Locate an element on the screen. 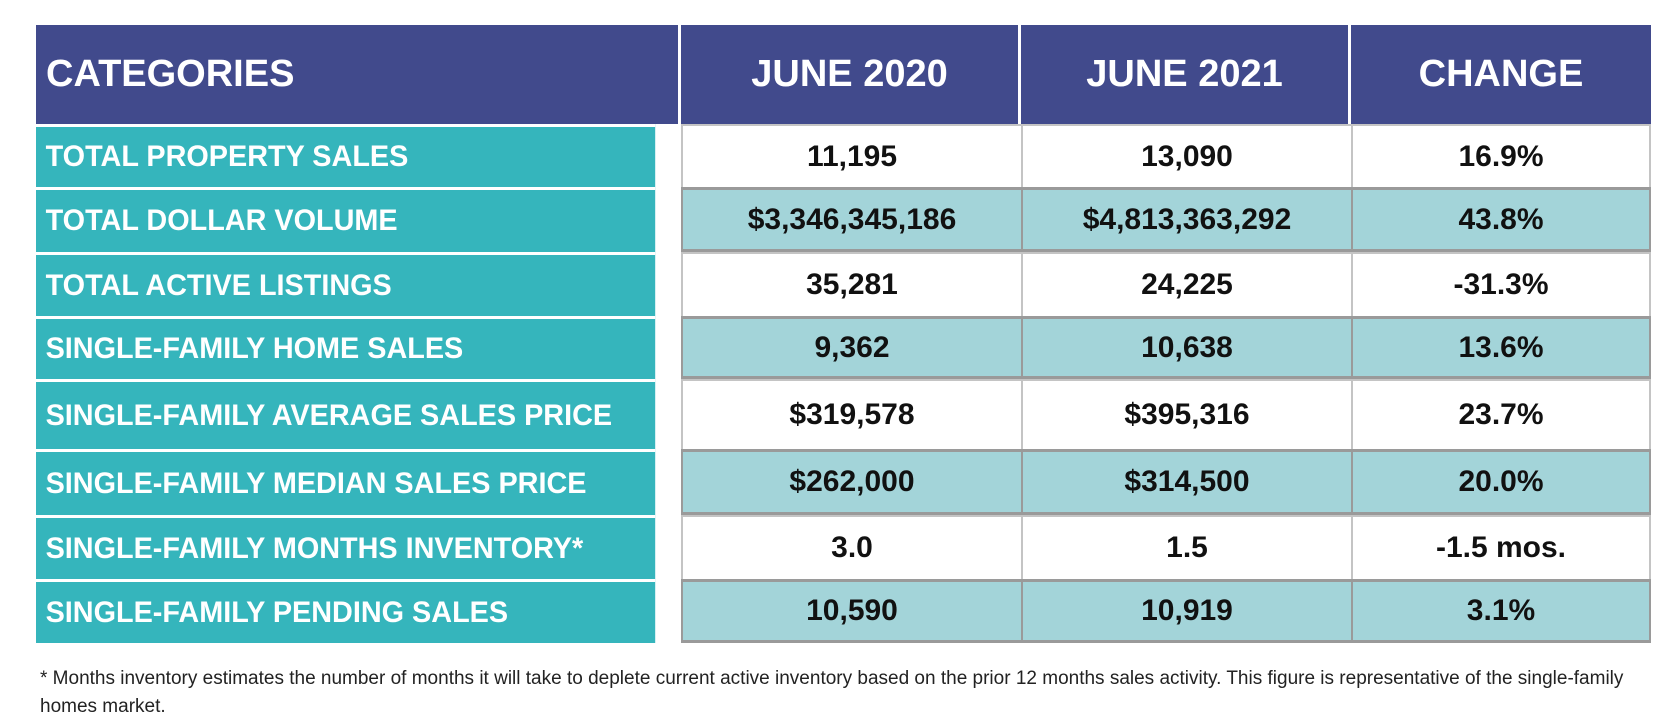 The height and width of the screenshot is (718, 1670). row-june-2021: $4,813,363,292 is located at coordinates (1186, 219).